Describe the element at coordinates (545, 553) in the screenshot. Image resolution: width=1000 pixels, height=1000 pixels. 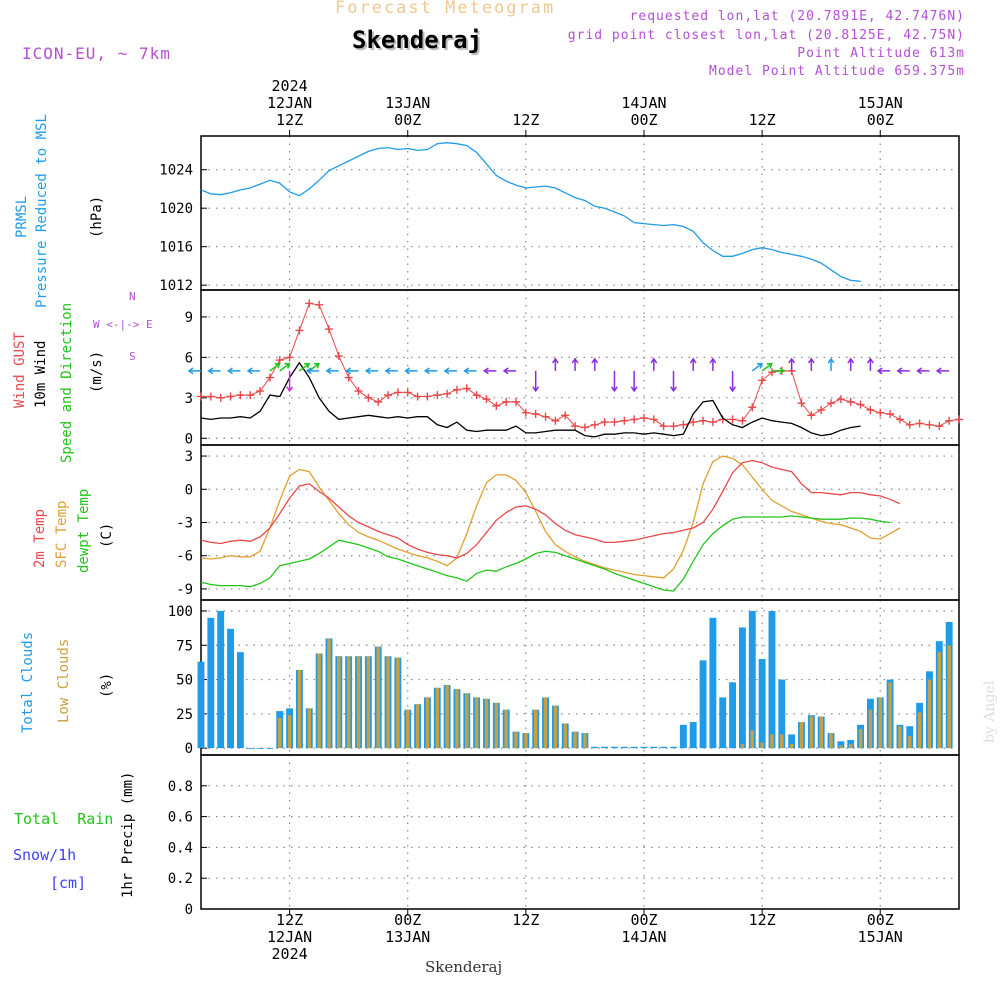
I see `dewpt-line` at that location.